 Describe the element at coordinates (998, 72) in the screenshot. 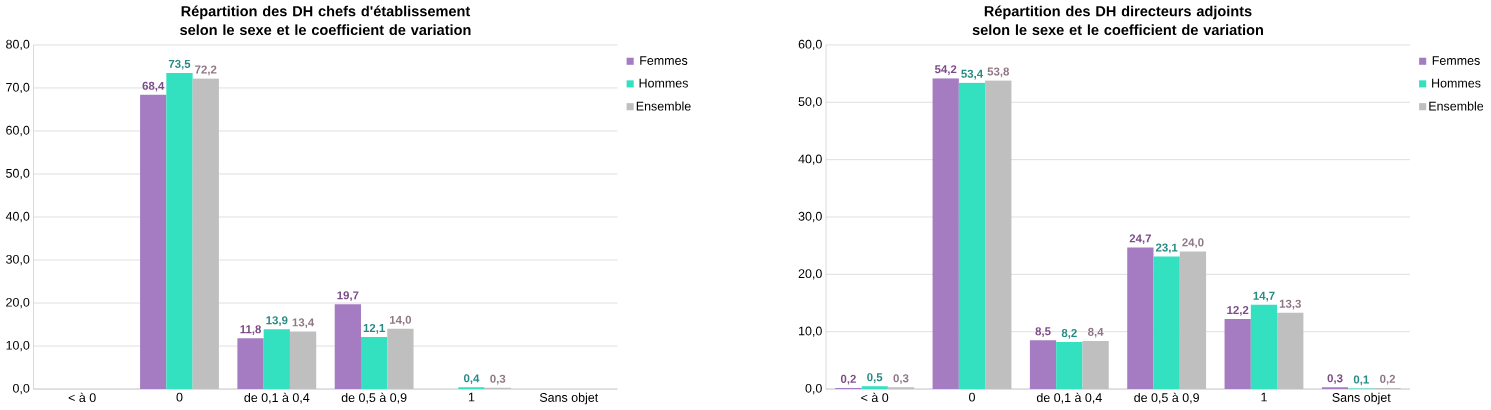

I see `data-label: 53,8` at that location.